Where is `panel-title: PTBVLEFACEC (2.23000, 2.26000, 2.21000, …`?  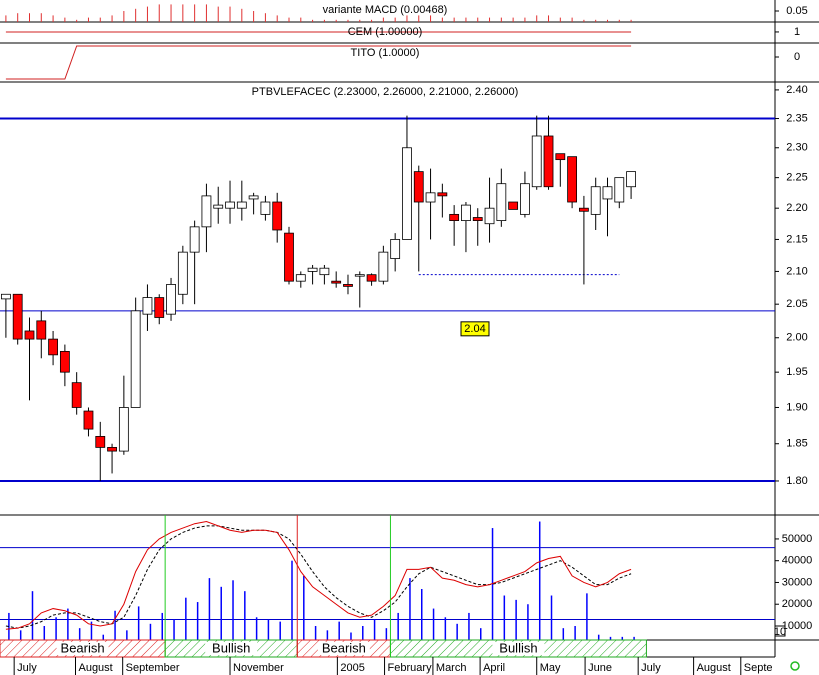 panel-title: PTBVLEFACEC (2.23000, 2.26000, 2.21000, … is located at coordinates (385, 92).